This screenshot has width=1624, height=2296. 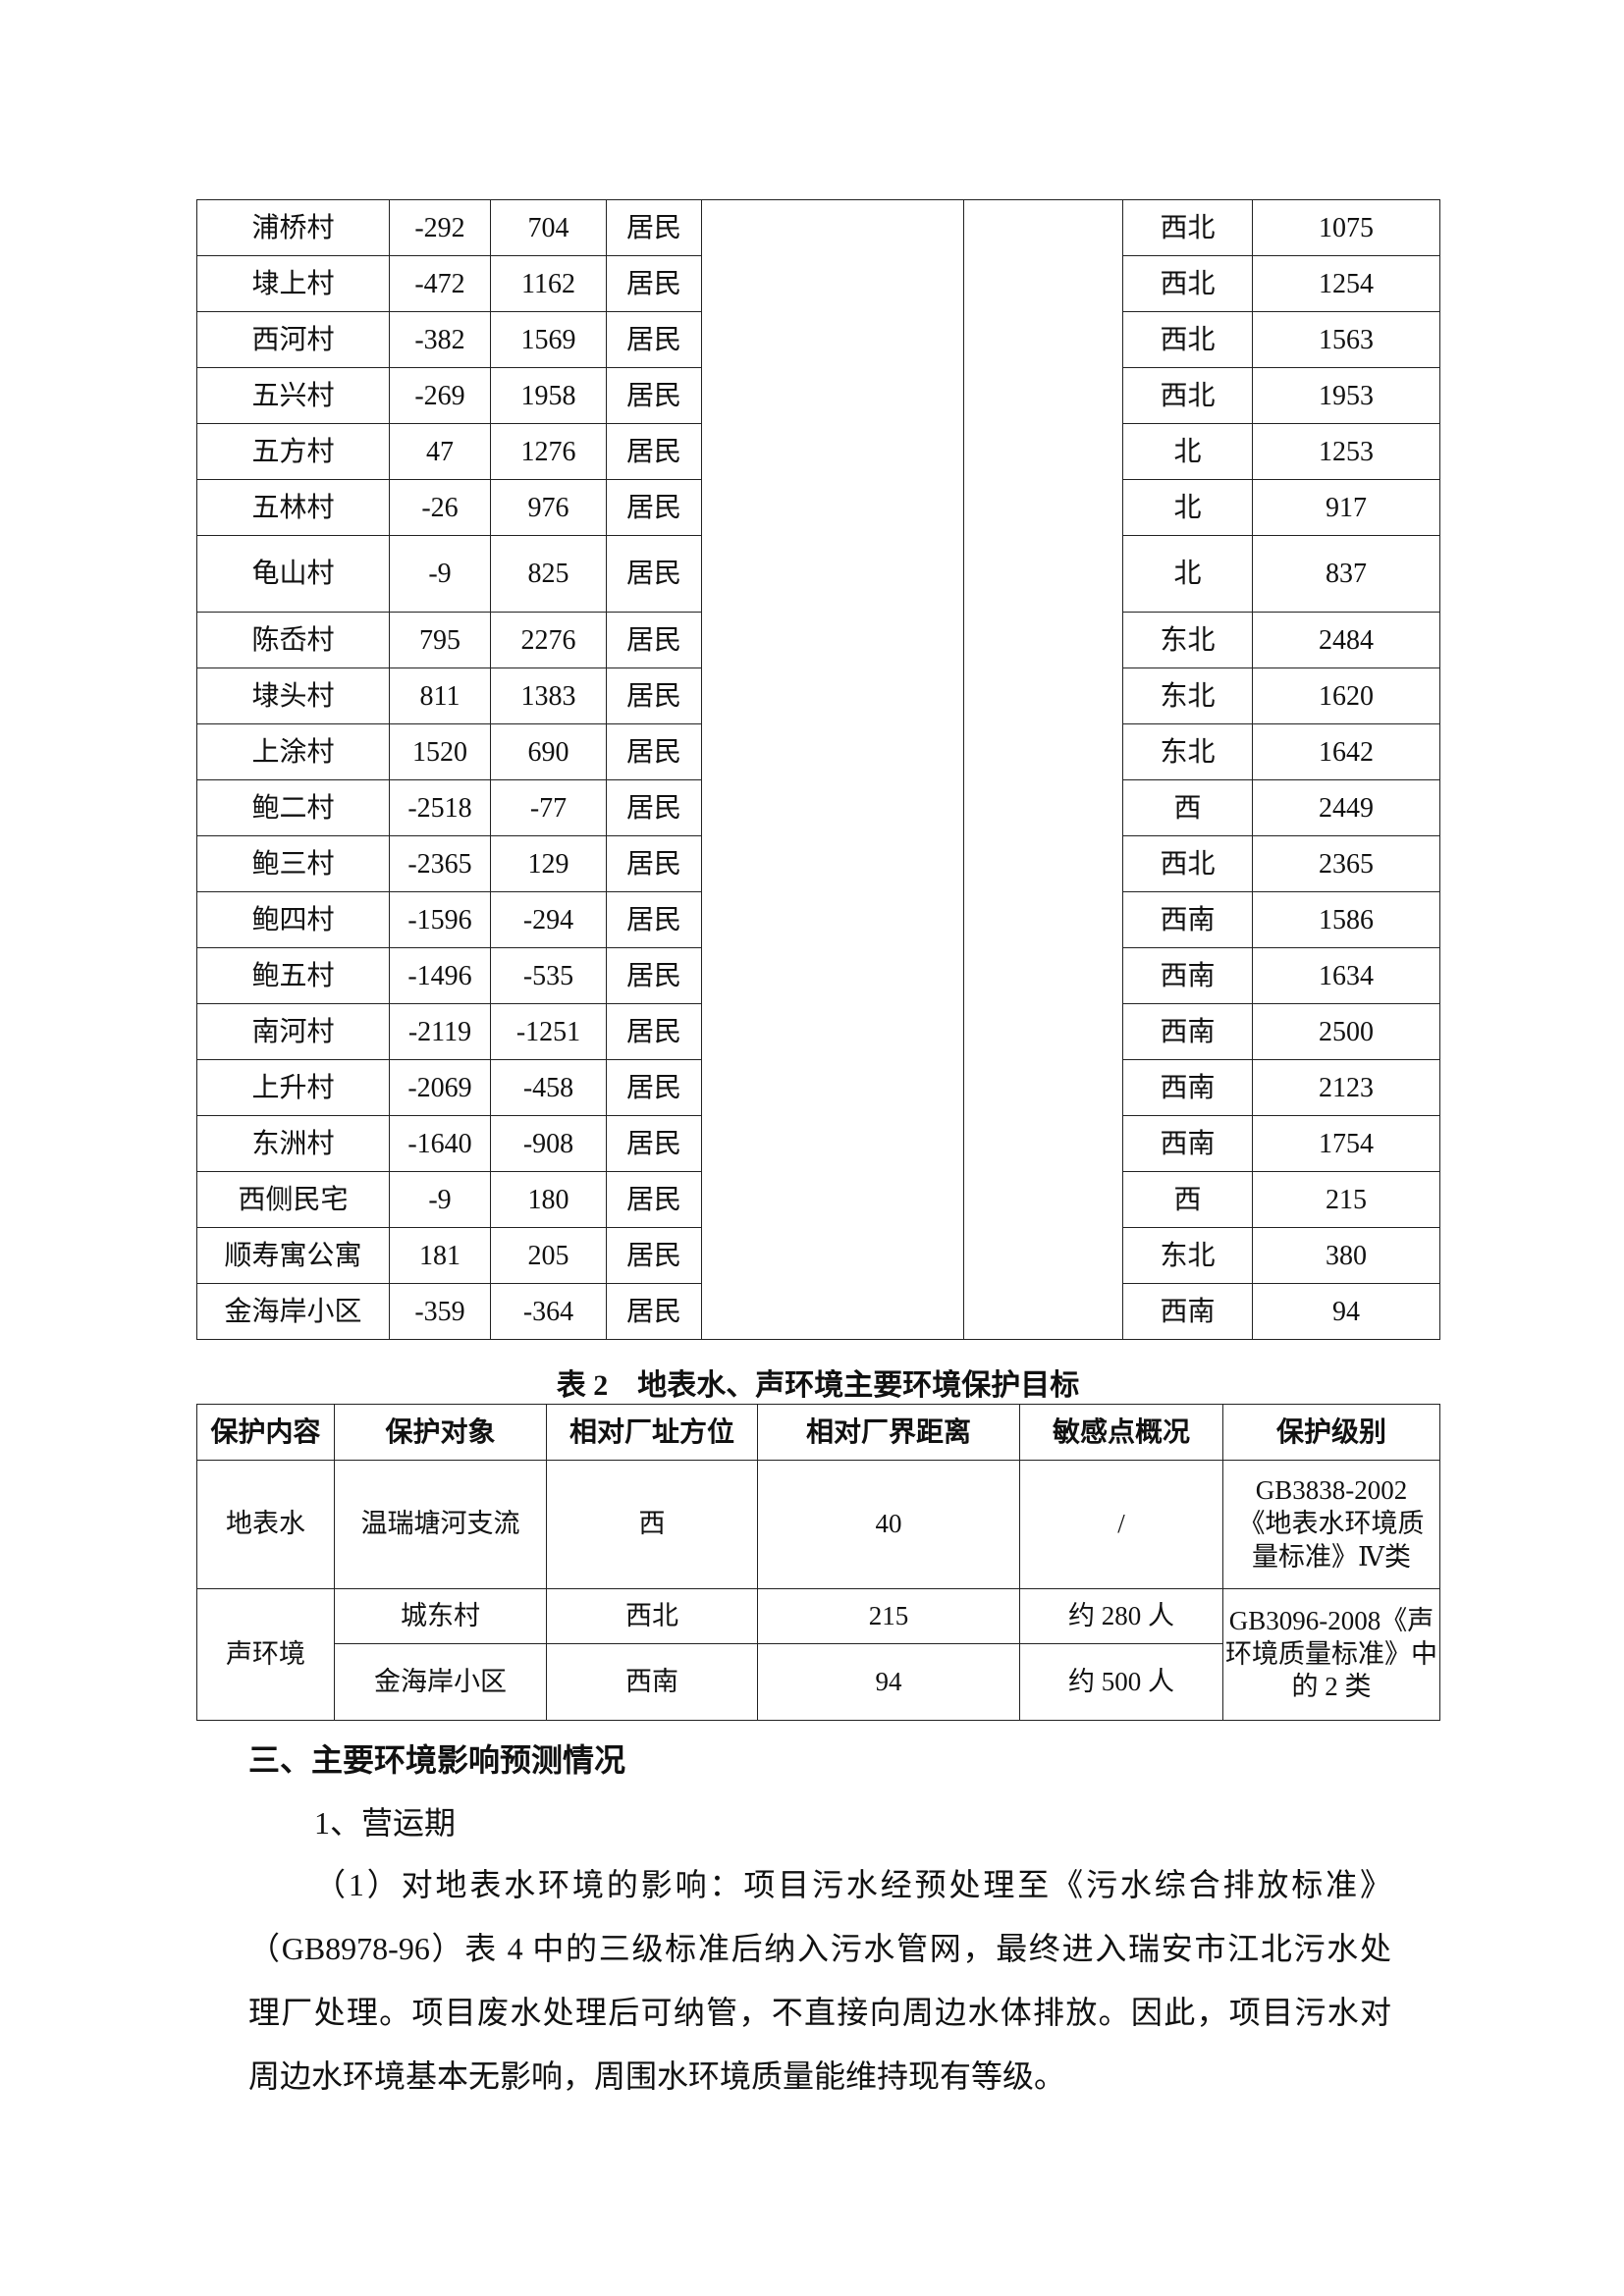 What do you see at coordinates (293, 640) in the screenshot?
I see `name-cell: 陈岙村` at bounding box center [293, 640].